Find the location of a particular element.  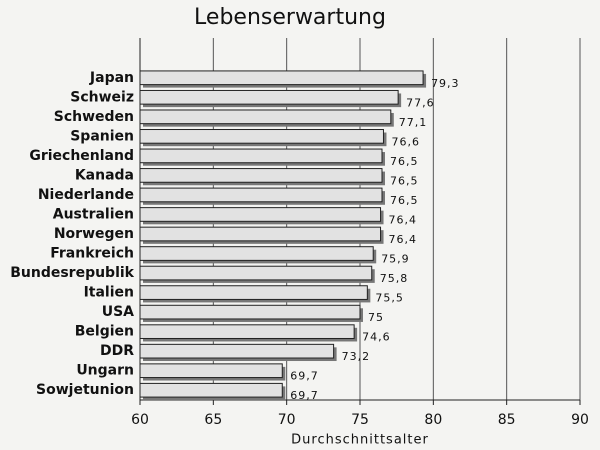

y-tick-label: Schweden is located at coordinates (94, 117).